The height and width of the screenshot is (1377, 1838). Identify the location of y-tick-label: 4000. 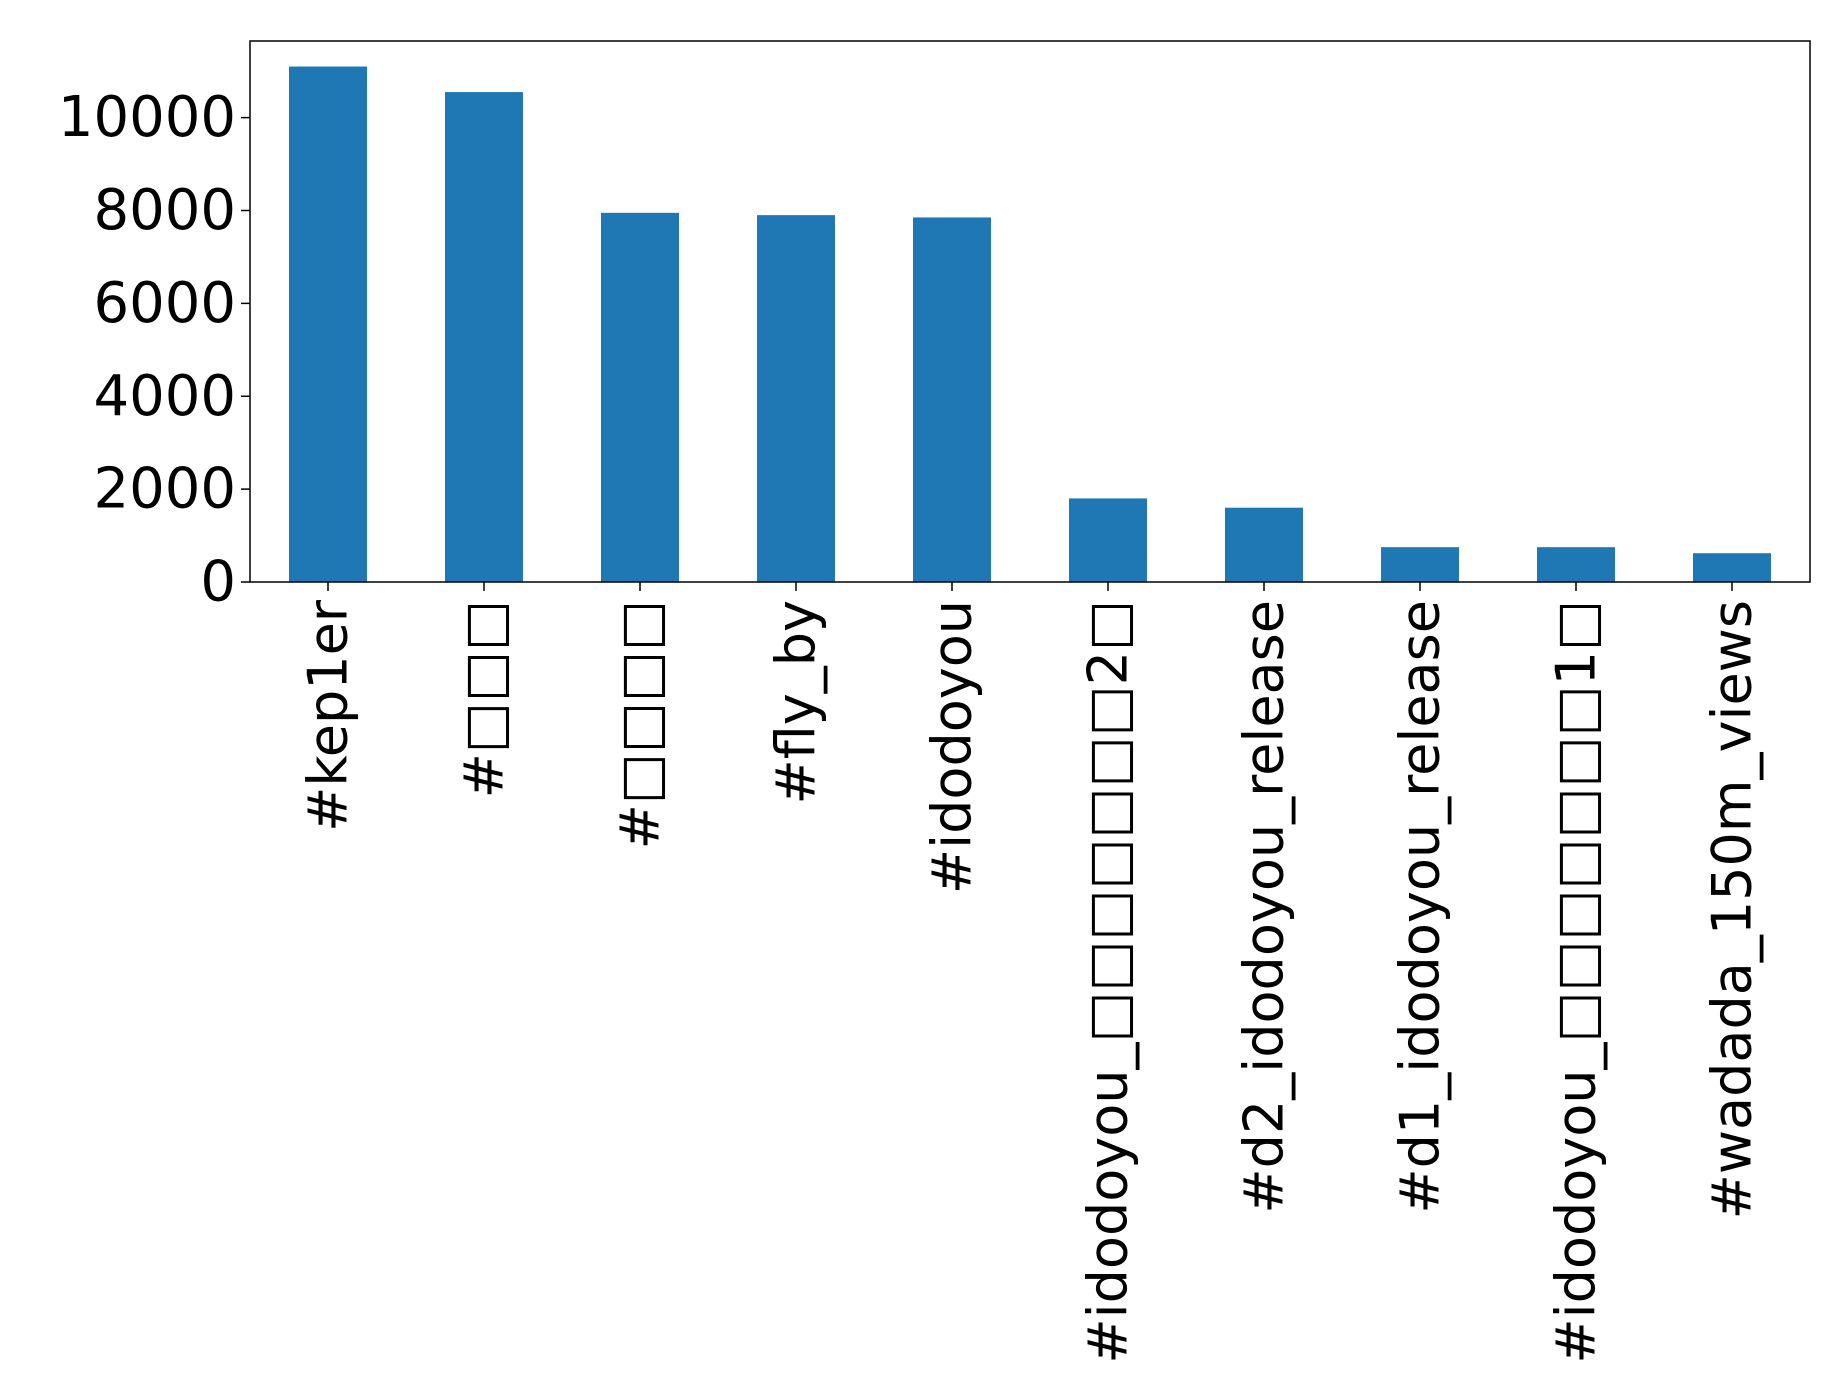
(164, 396).